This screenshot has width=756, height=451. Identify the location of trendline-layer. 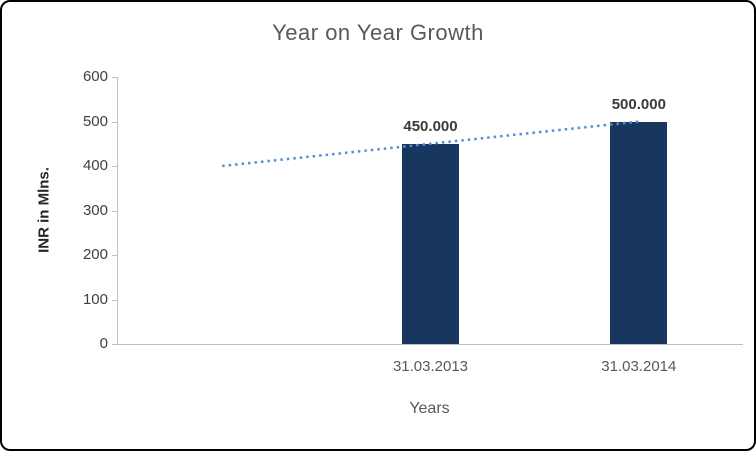
(430, 144).